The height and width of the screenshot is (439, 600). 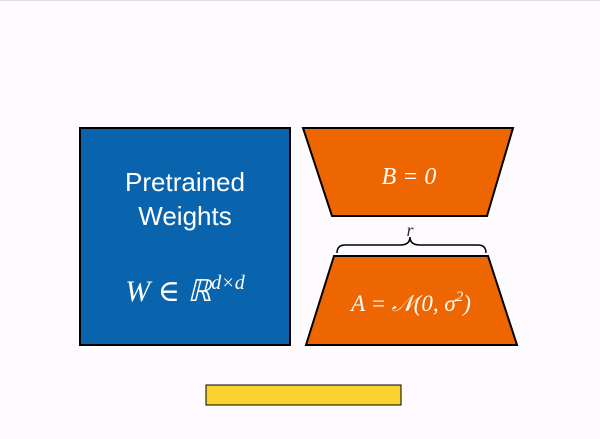 I want to click on rank-label: r, so click(x=410, y=230).